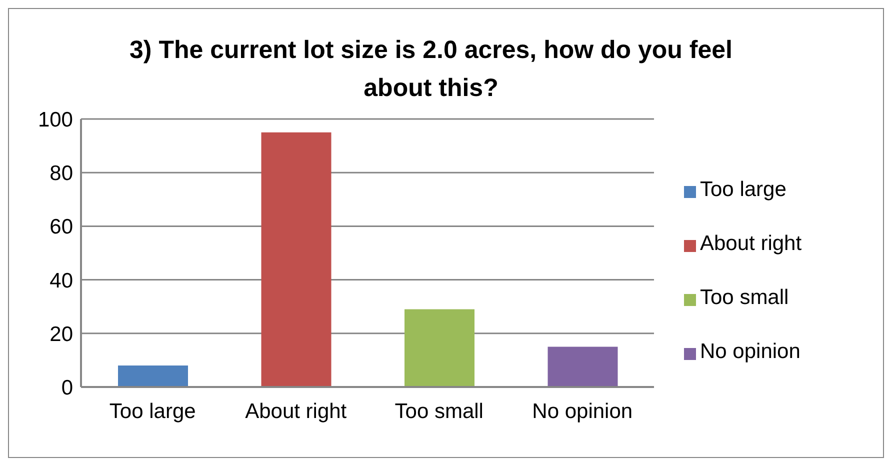 The width and height of the screenshot is (894, 468). Describe the element at coordinates (582, 411) in the screenshot. I see `x-tick-label: No opinion` at that location.